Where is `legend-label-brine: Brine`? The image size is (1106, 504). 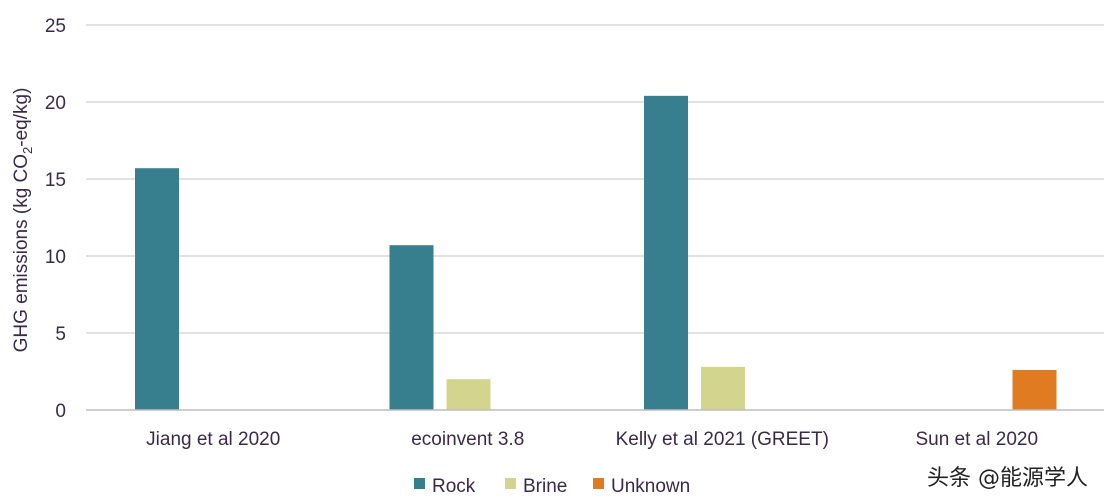
legend-label-brine: Brine is located at coordinates (545, 486).